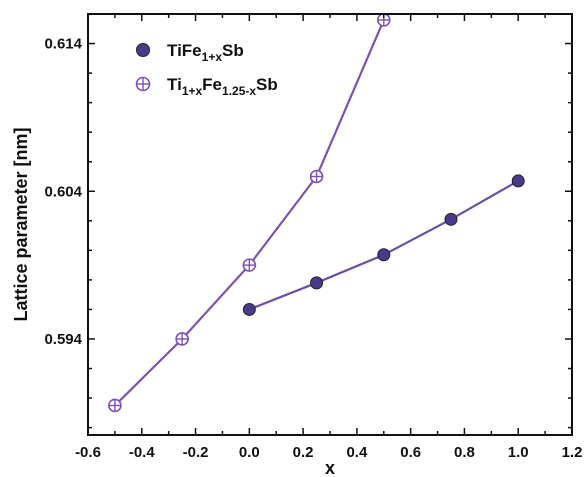 This screenshot has height=477, width=584. I want to click on y-tick-label: 0.604, so click(63, 191).